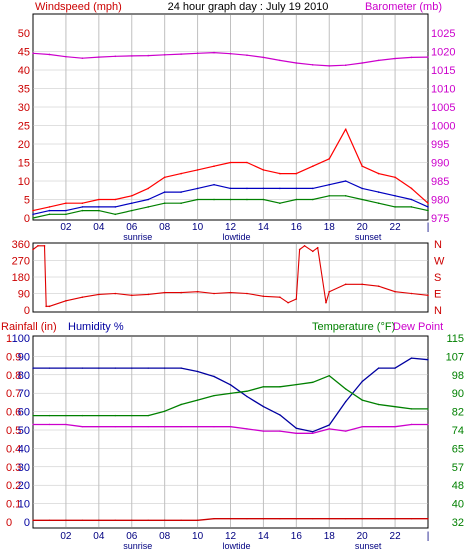  I want to click on y-tick-label: 80, so click(24, 376).